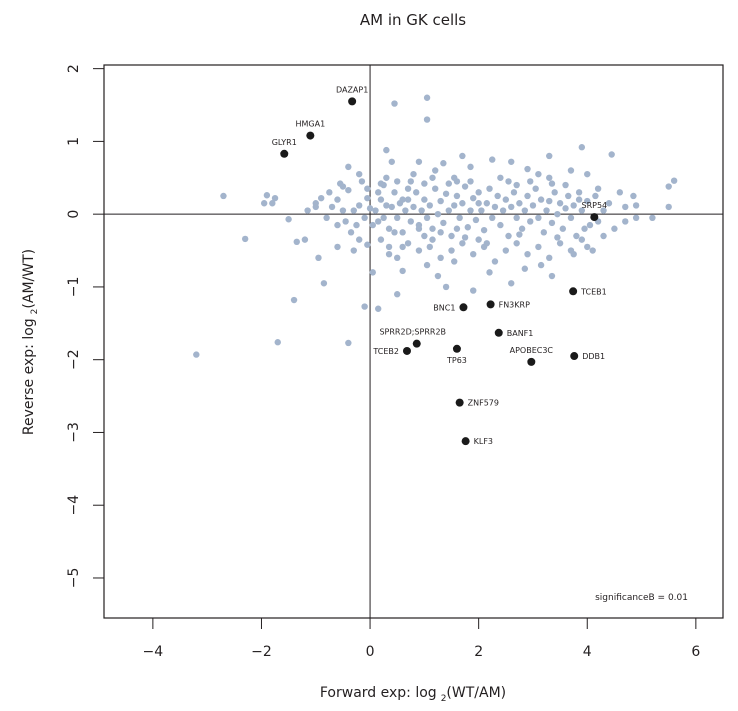 The height and width of the screenshot is (711, 738). What do you see at coordinates (370, 652) in the screenshot?
I see `x-tick-label: 0` at bounding box center [370, 652].